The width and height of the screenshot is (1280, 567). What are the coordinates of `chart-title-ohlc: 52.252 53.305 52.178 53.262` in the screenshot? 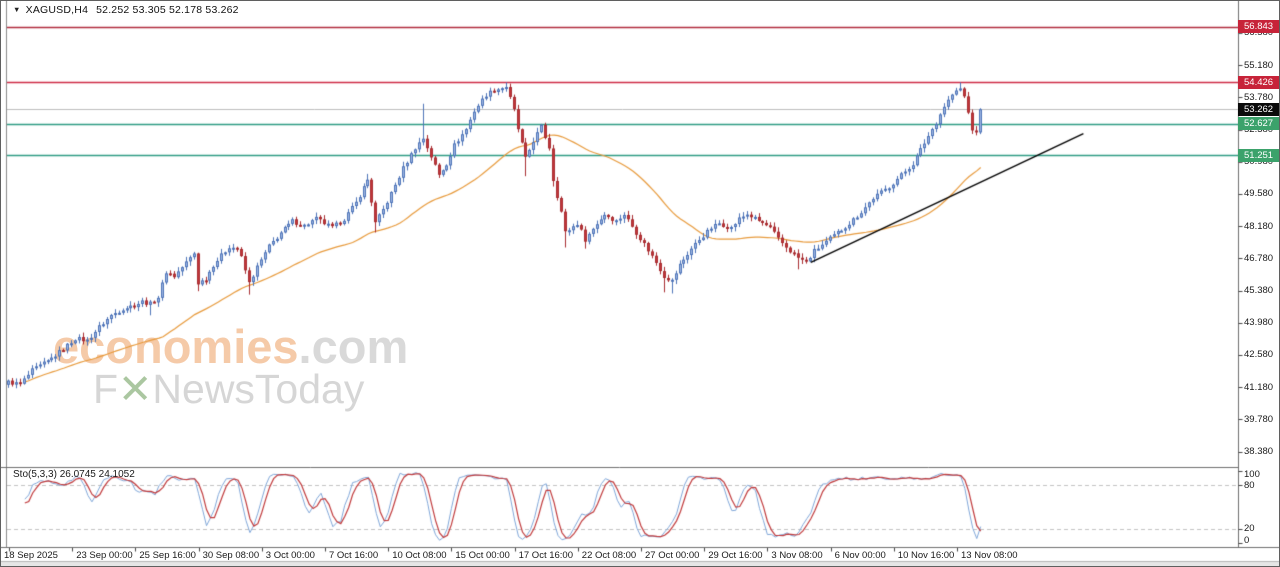 It's located at (167, 10).